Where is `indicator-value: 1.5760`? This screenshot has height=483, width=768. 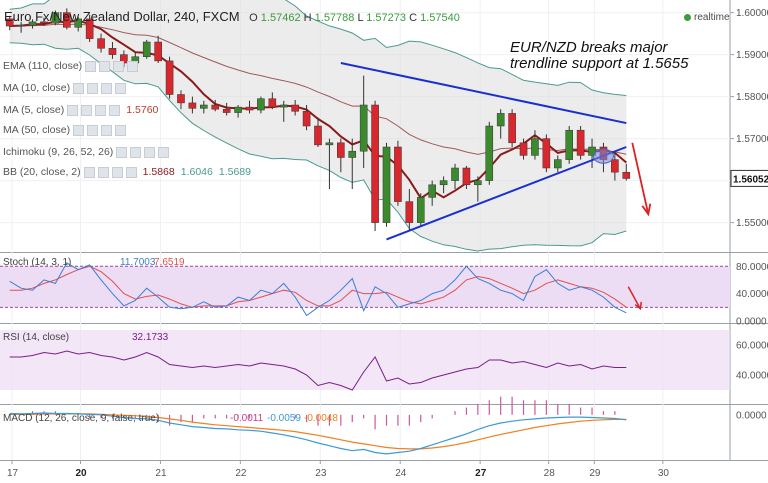
indicator-value: 1.5760 is located at coordinates (142, 110).